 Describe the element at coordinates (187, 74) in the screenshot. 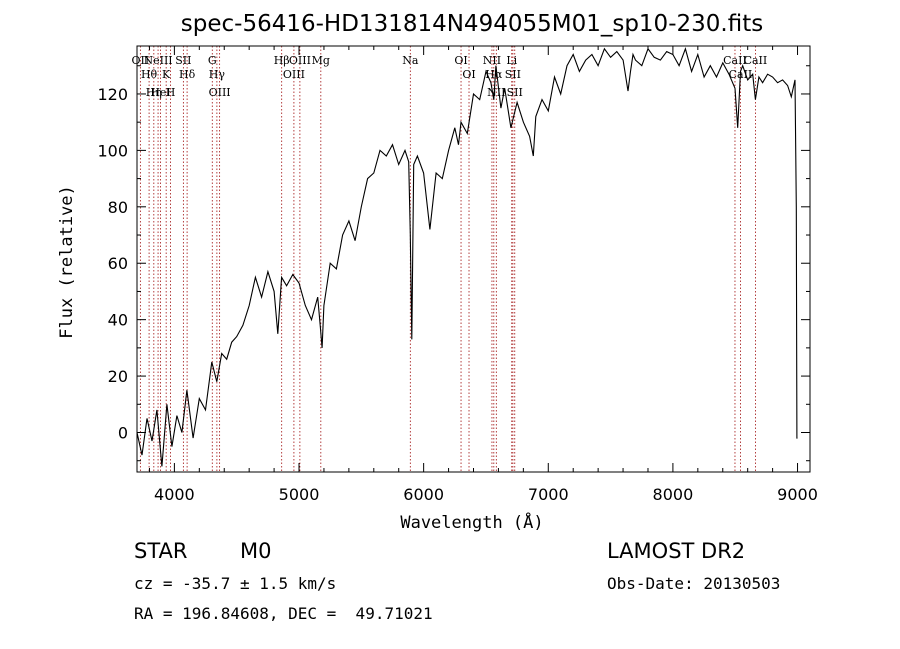

I see `line-marker-label: Hδ` at that location.